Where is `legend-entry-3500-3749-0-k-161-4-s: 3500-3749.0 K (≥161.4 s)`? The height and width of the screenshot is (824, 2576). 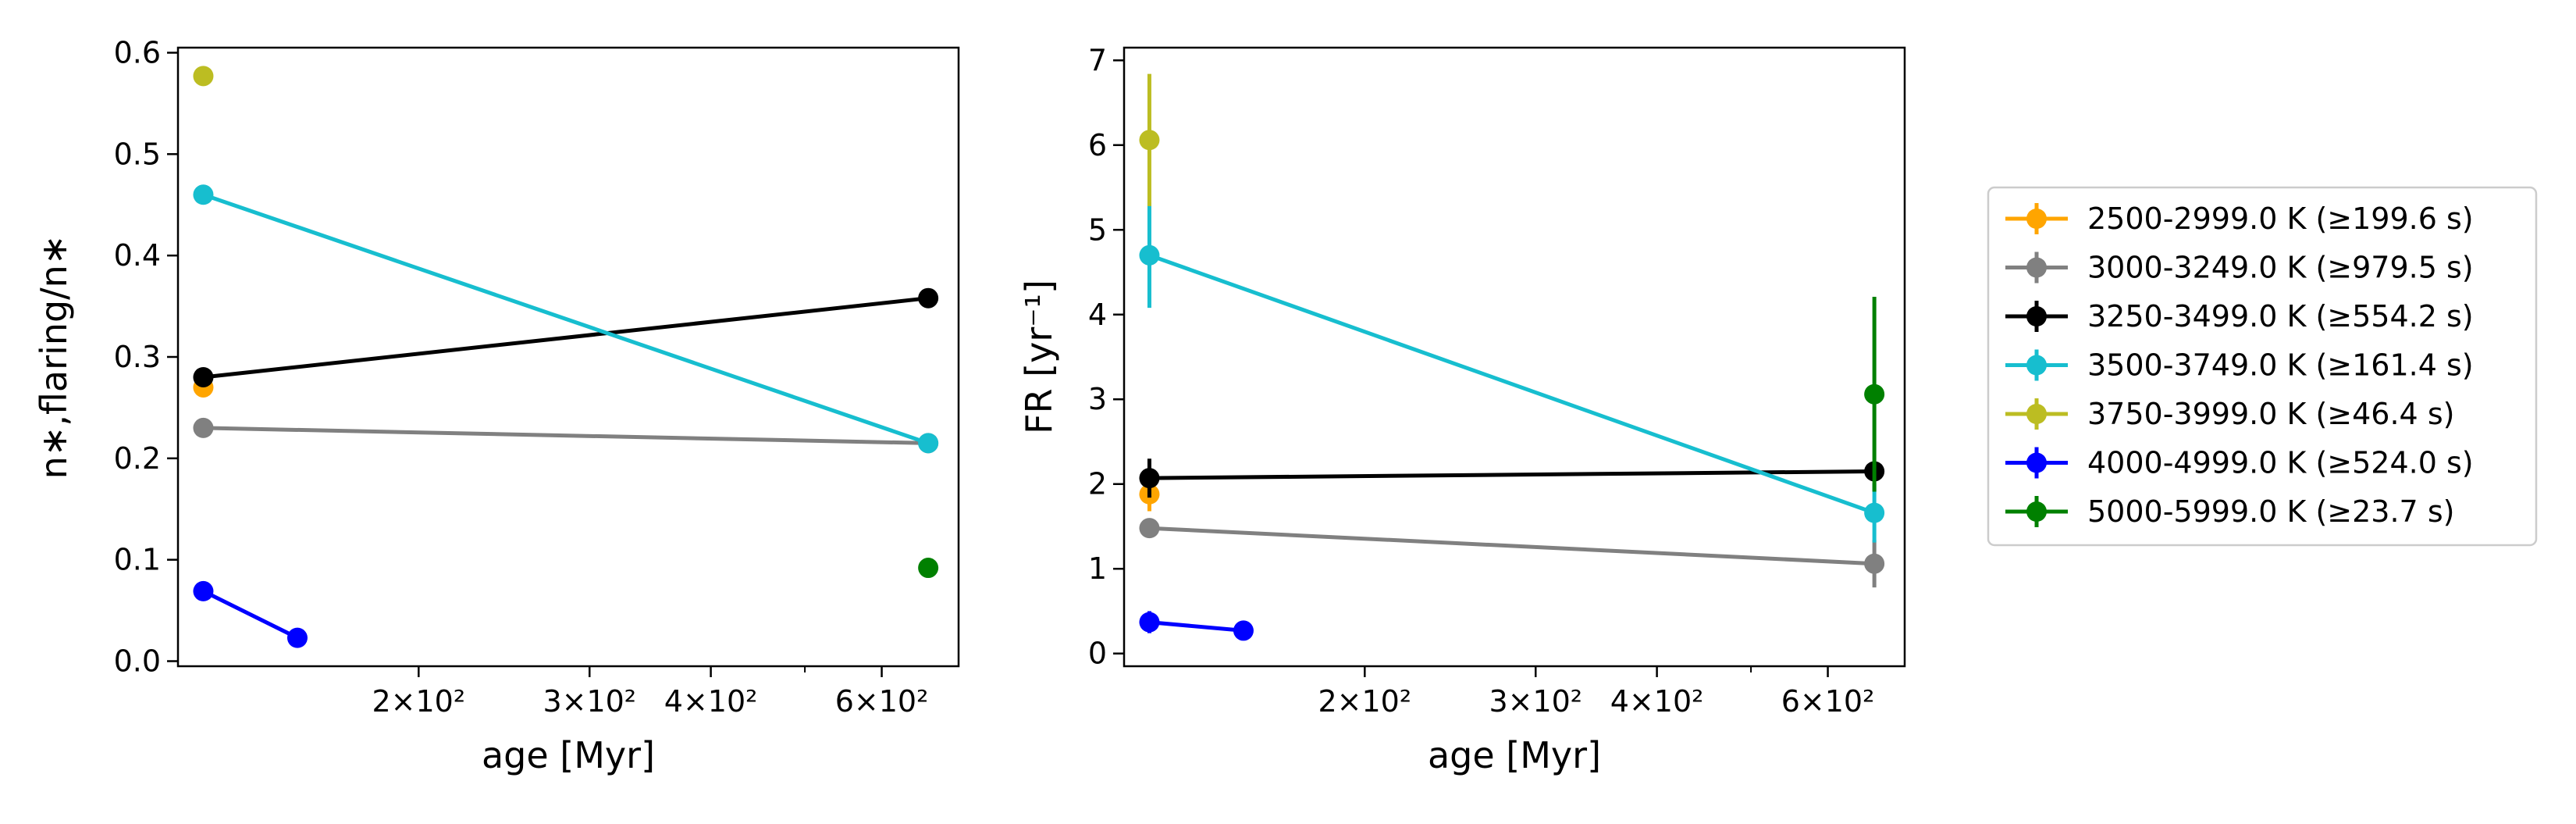
legend-entry-3500-3749-0-k-161-4-s: 3500-3749.0 K (≥161.4 s) is located at coordinates (2239, 365).